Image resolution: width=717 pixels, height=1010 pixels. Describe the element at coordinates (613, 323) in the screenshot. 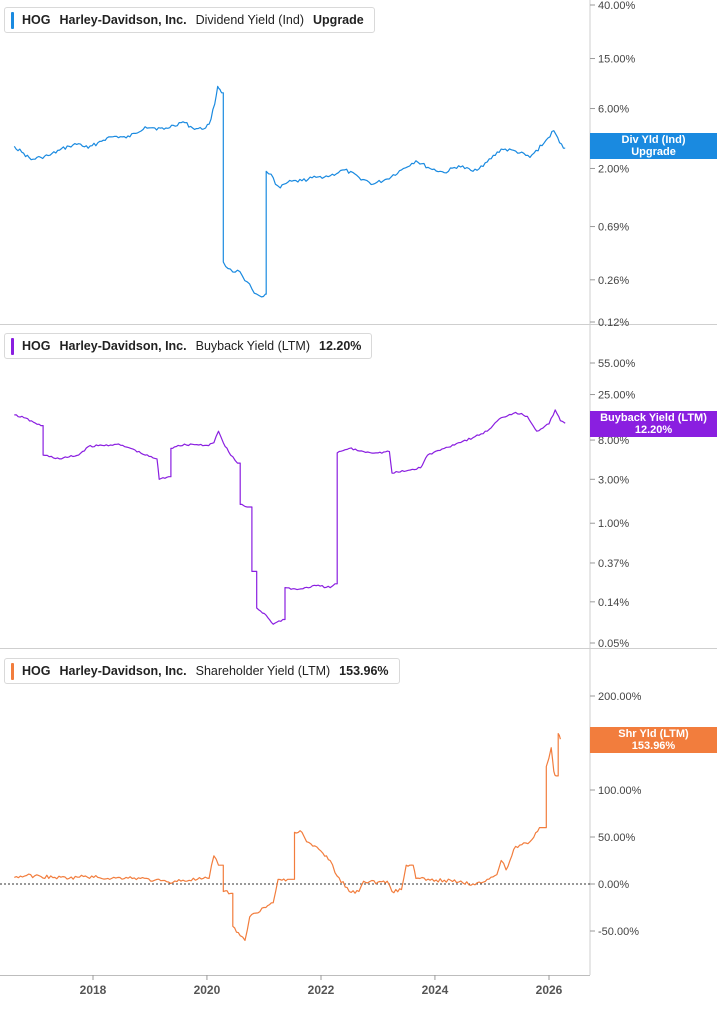

I see `y-tick-label: 0.12%` at that location.